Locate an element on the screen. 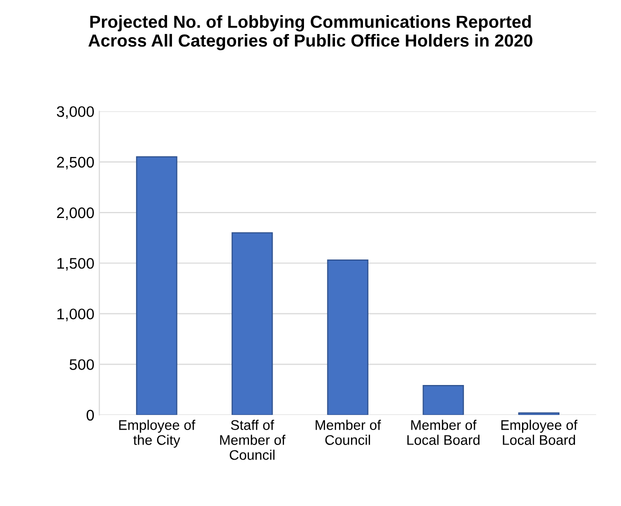 The width and height of the screenshot is (621, 506). chart-title: Projected No. of Lobbying Communications Reported Across All Categories of Public Office Holders in 2020 is located at coordinates (310, 32).